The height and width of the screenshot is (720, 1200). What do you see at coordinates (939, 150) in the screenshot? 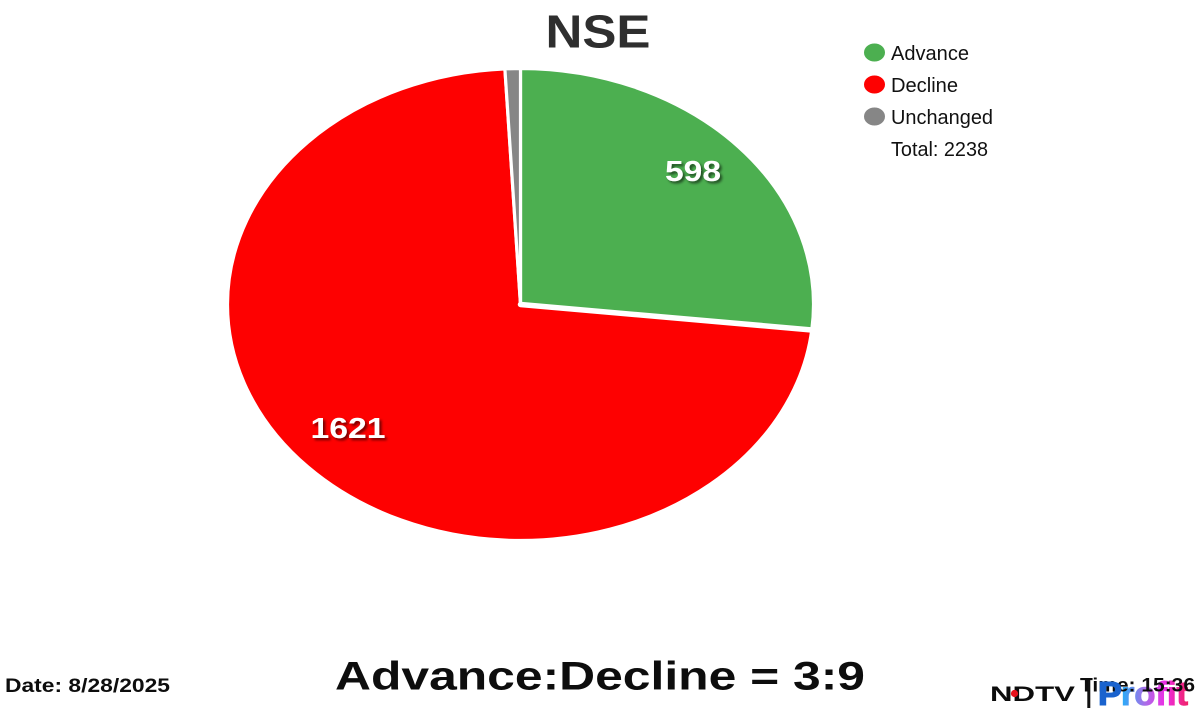
I see `svg-text: Total: 2238` at bounding box center [939, 150].